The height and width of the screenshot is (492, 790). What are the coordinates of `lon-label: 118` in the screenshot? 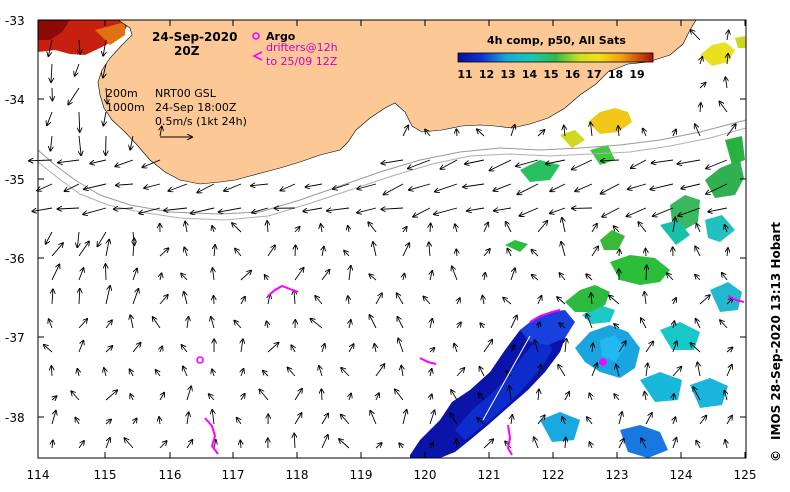 It's located at (297, 475).